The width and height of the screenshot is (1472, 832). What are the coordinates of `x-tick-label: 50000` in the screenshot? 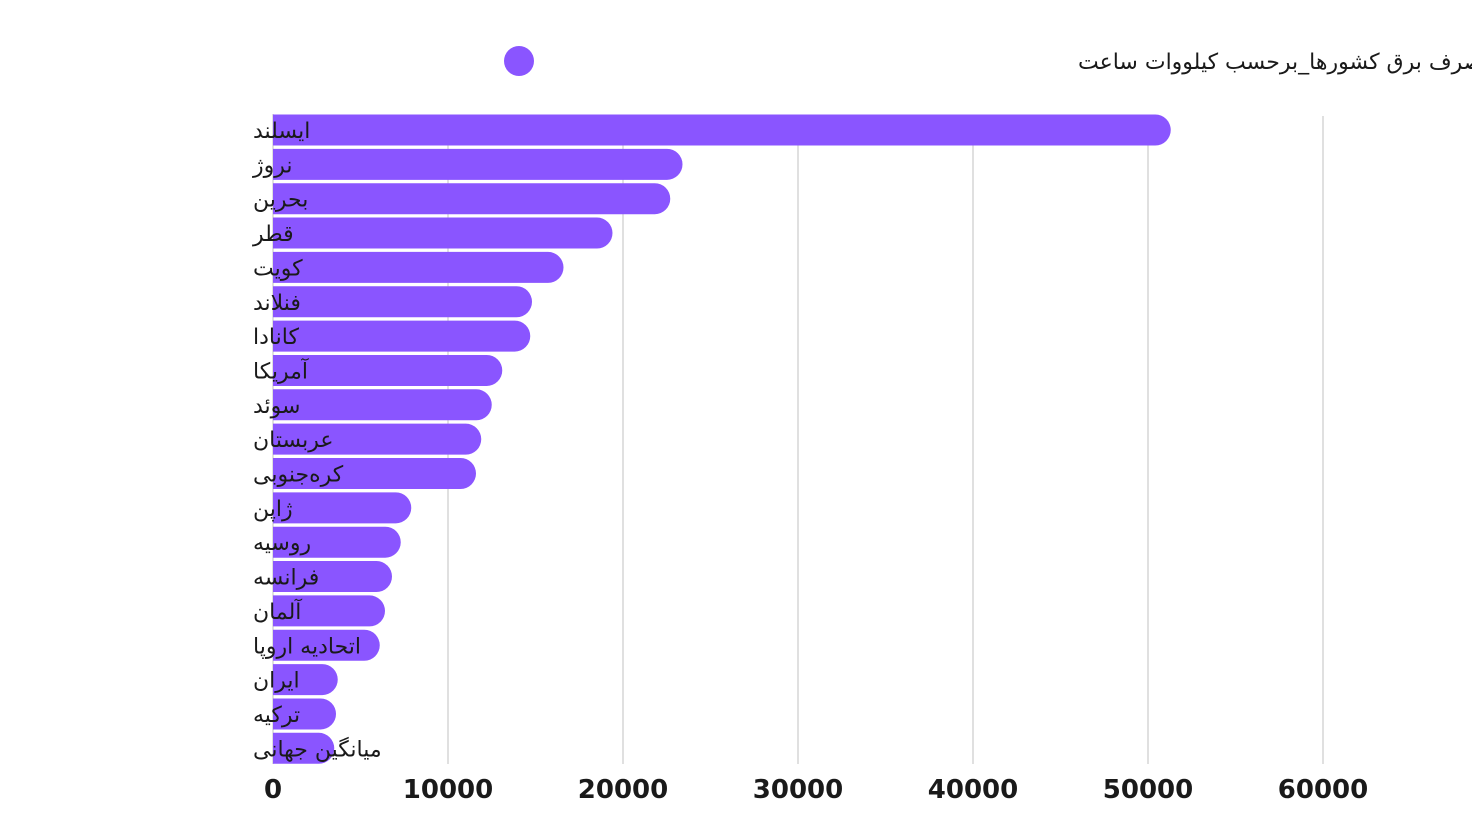 It's located at (1148, 790).